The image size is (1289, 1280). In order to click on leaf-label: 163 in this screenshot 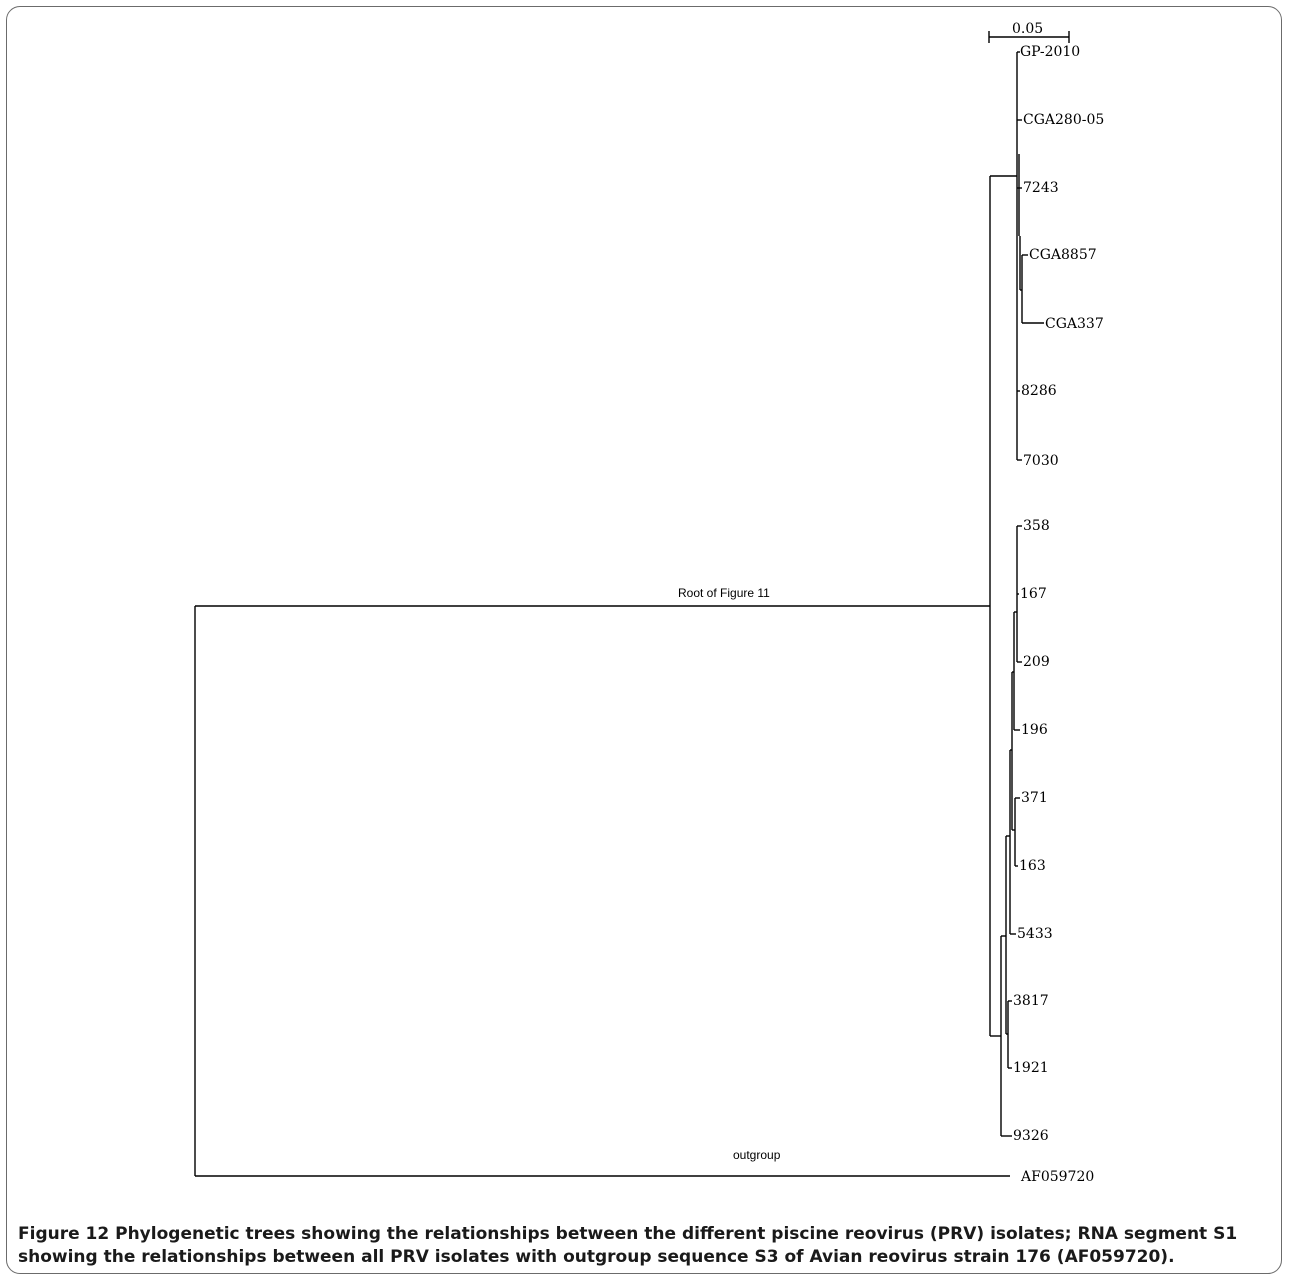, I will do `click(1032, 866)`.